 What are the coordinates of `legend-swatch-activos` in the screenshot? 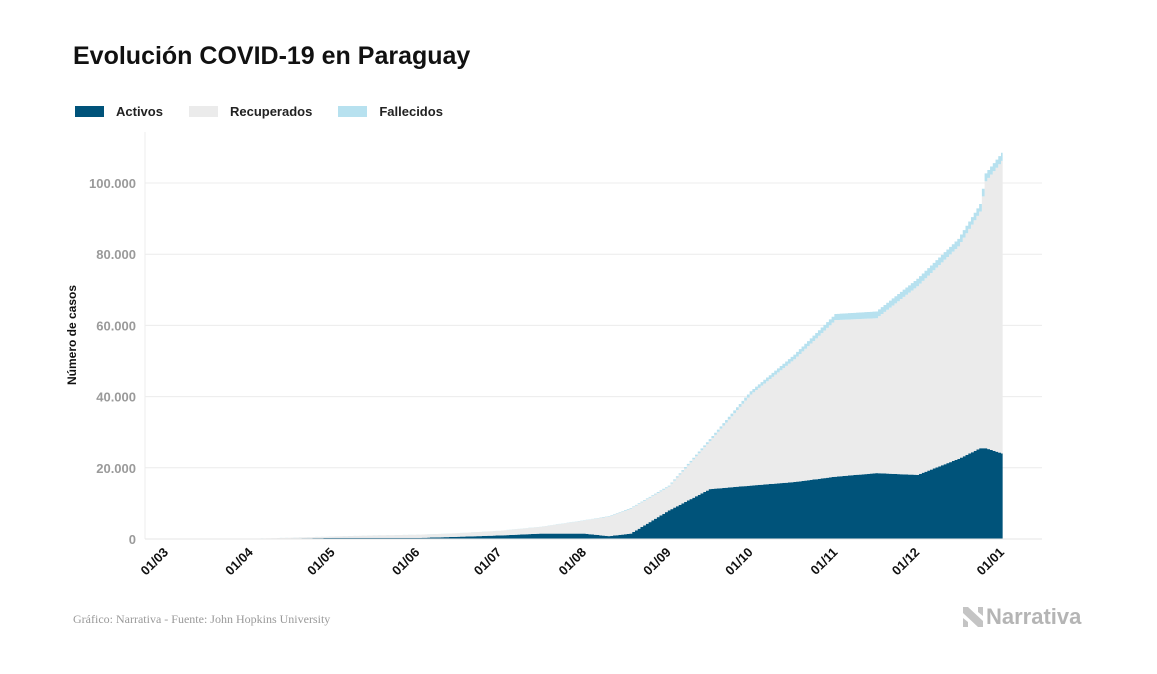 It's located at (89, 111).